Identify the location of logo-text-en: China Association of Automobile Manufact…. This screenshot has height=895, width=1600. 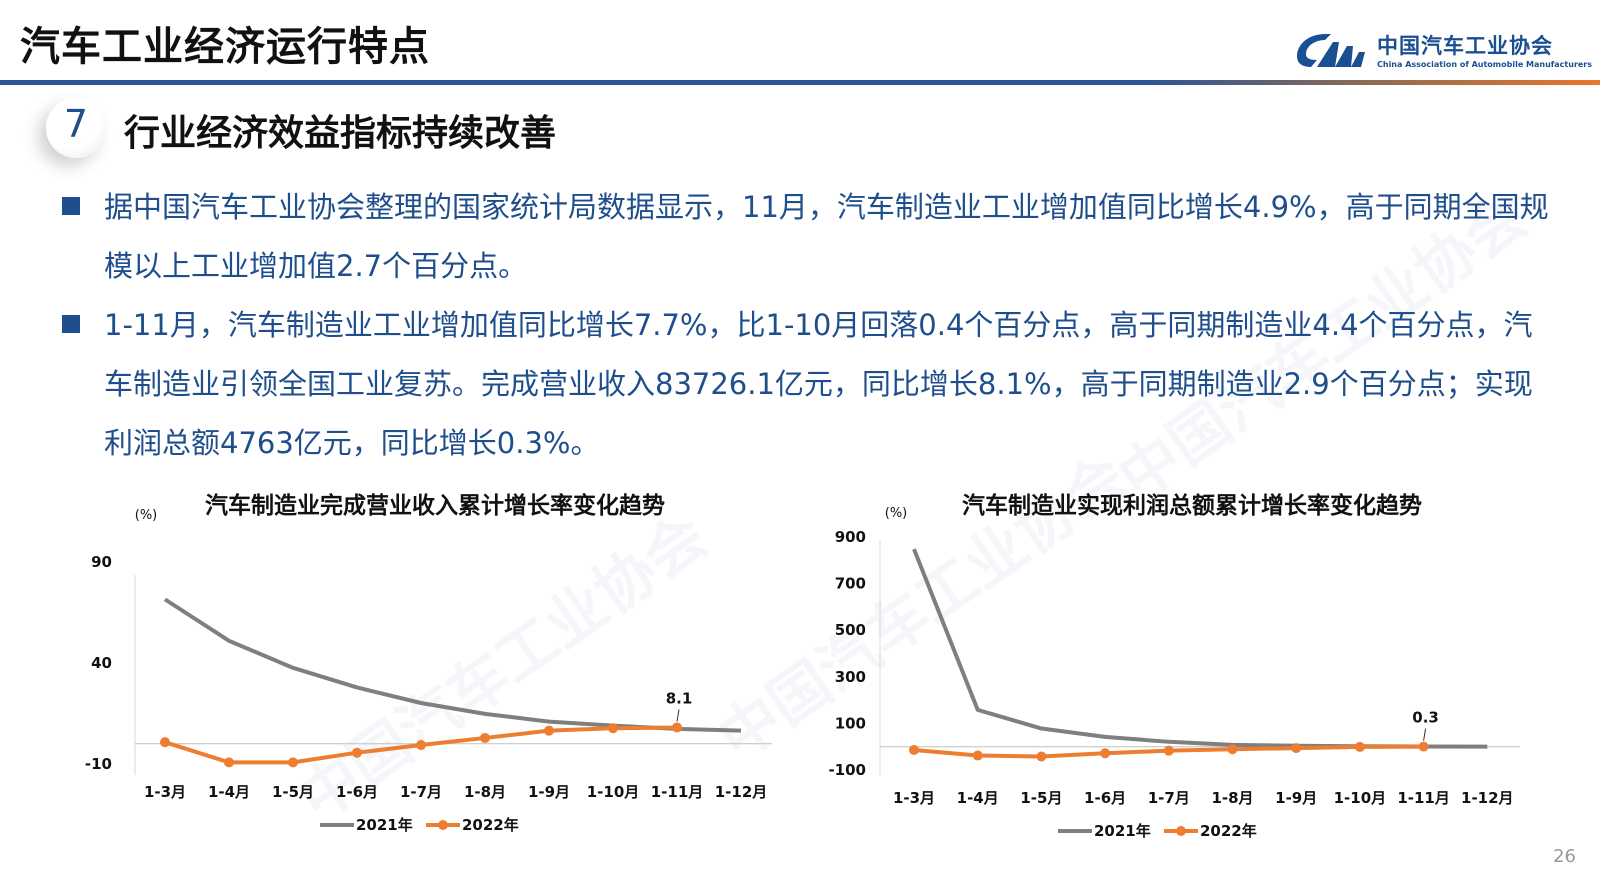
(1485, 64).